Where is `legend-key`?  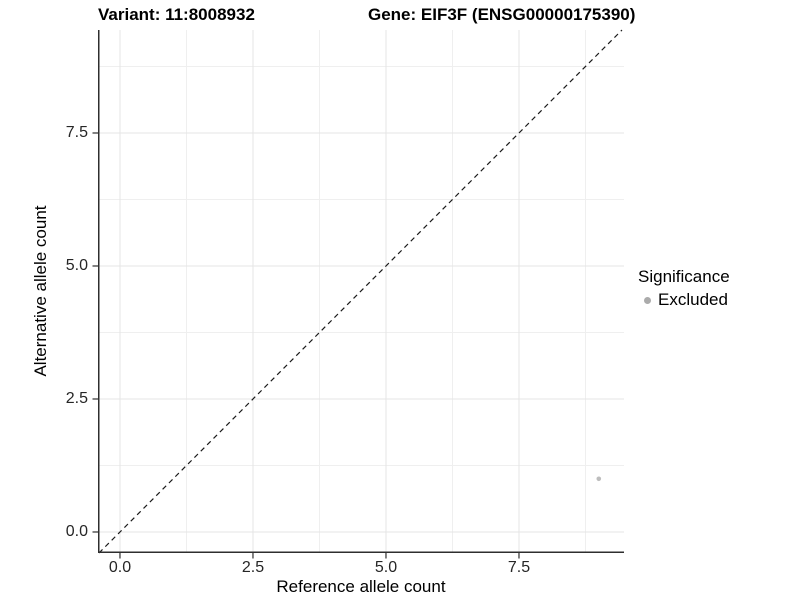
legend-key is located at coordinates (647, 300).